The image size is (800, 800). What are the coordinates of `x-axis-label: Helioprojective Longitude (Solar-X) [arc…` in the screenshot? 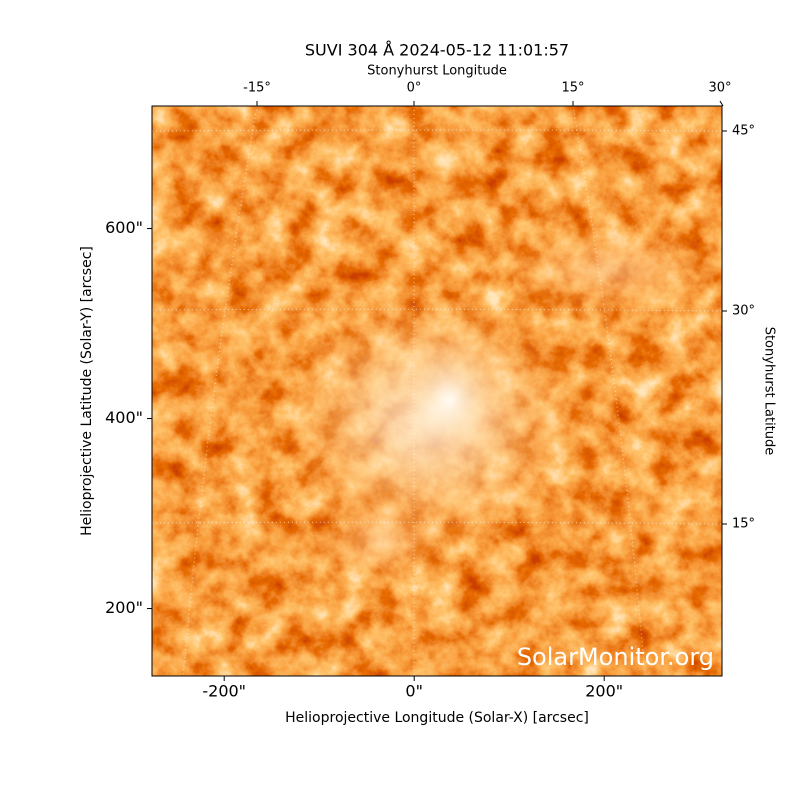 It's located at (437, 718).